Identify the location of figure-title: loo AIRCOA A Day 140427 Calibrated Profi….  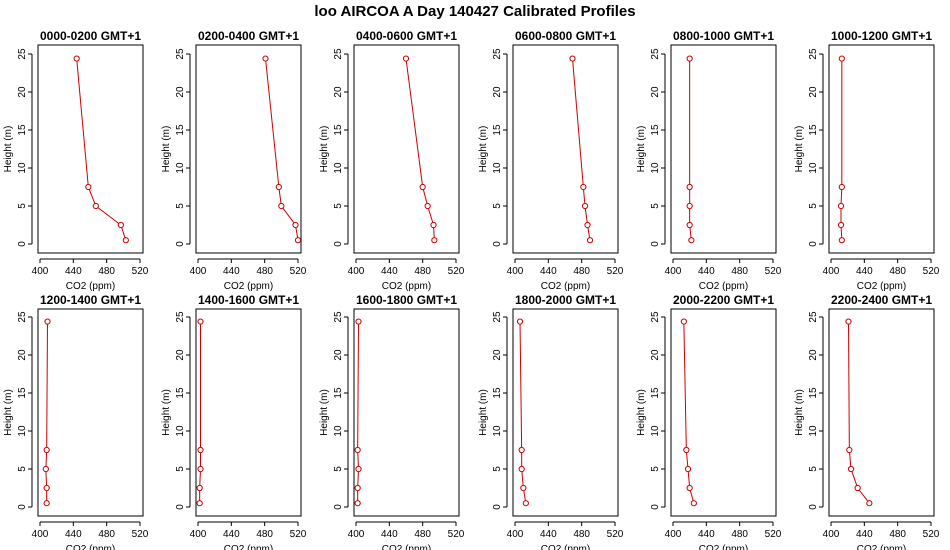
(474, 11).